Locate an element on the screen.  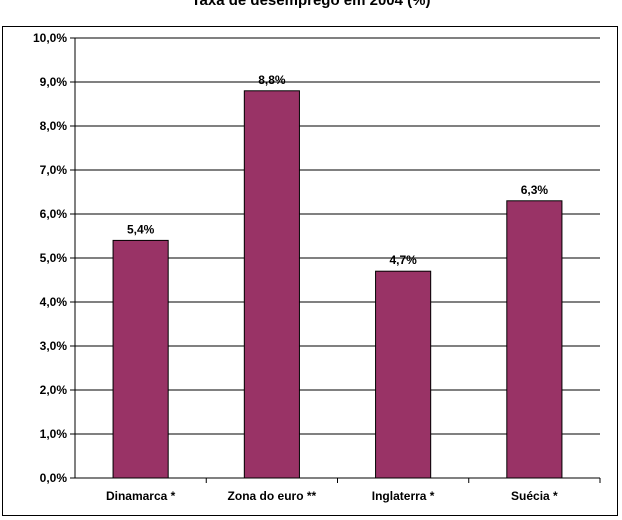
y-tick-label: 8,0% is located at coordinates (54, 126).